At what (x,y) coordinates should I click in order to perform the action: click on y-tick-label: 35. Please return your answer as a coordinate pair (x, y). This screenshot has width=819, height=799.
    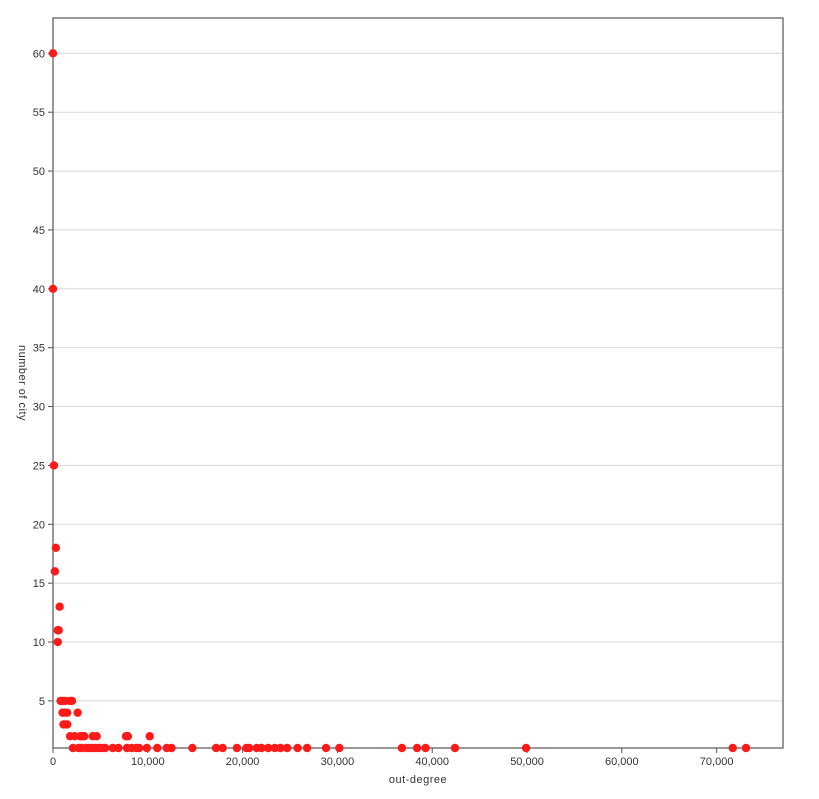
    Looking at the image, I should click on (39, 349).